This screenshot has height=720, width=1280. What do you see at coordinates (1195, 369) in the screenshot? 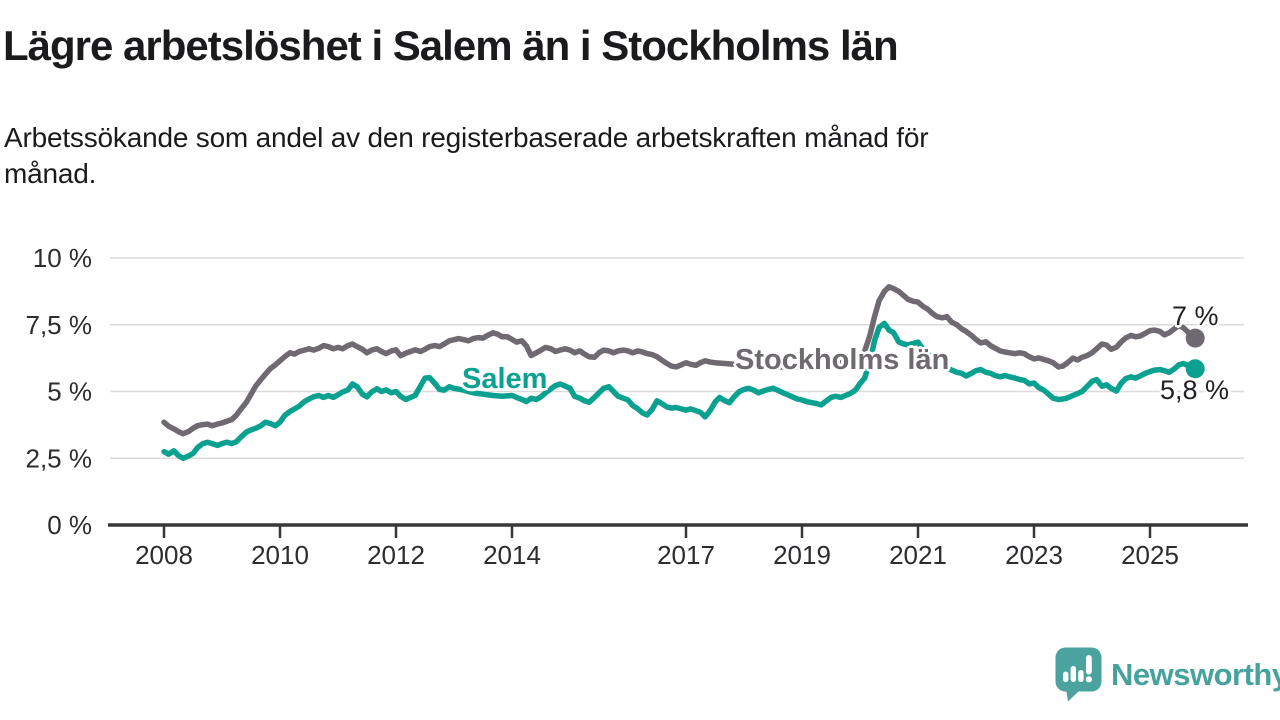
I see `end-dot-salem` at bounding box center [1195, 369].